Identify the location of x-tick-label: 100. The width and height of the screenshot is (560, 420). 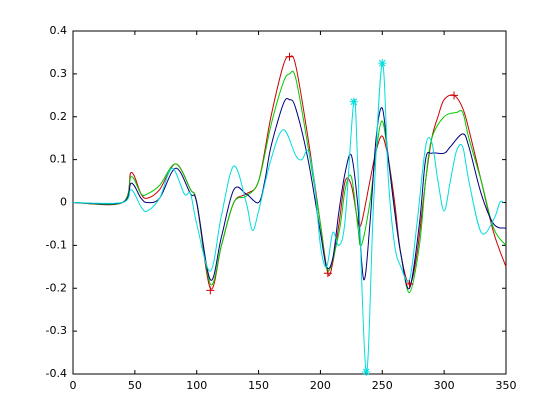
(196, 385).